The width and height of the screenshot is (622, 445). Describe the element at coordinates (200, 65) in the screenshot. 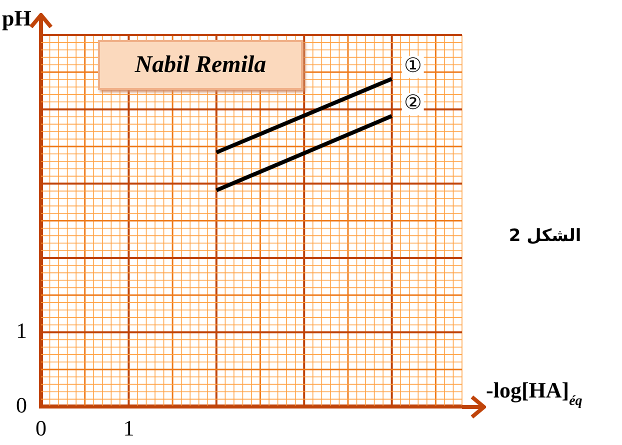

I see `annotation: Nabil Remila` at that location.